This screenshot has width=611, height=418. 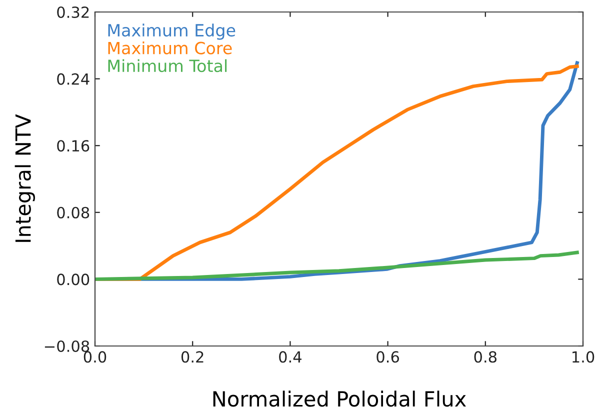 What do you see at coordinates (192, 357) in the screenshot?
I see `x-tick-label: 0.2` at bounding box center [192, 357].